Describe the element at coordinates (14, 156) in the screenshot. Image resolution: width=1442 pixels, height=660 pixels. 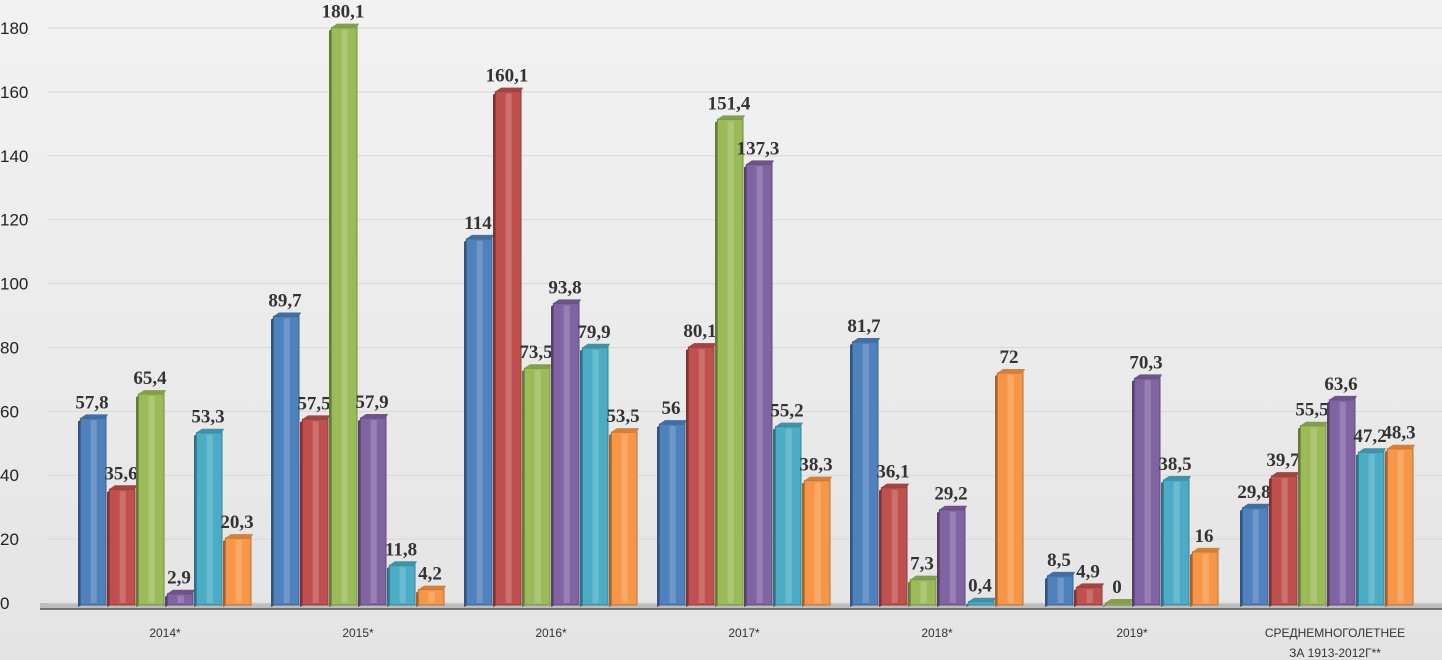
I see `y-tick-label: 140` at that location.